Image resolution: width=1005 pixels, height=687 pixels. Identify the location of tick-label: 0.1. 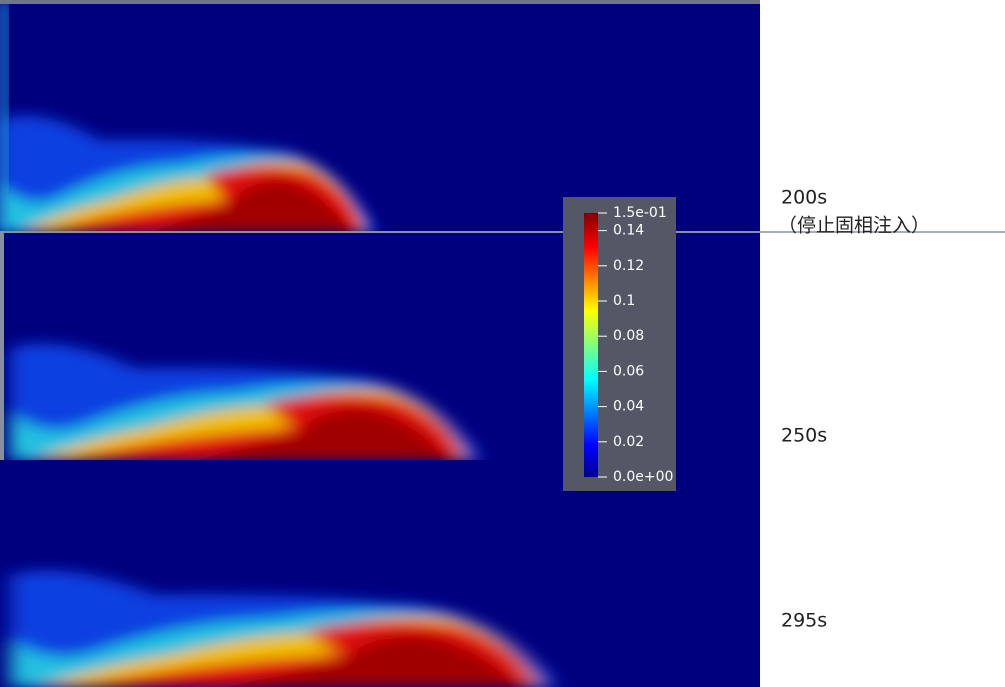
(624, 301).